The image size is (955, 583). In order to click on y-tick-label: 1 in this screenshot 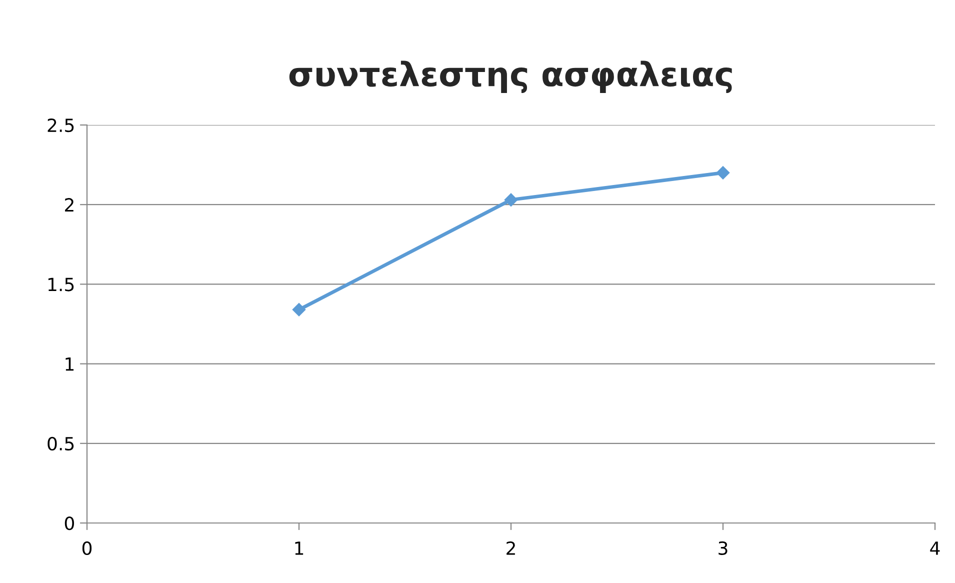, I will do `click(70, 364)`.